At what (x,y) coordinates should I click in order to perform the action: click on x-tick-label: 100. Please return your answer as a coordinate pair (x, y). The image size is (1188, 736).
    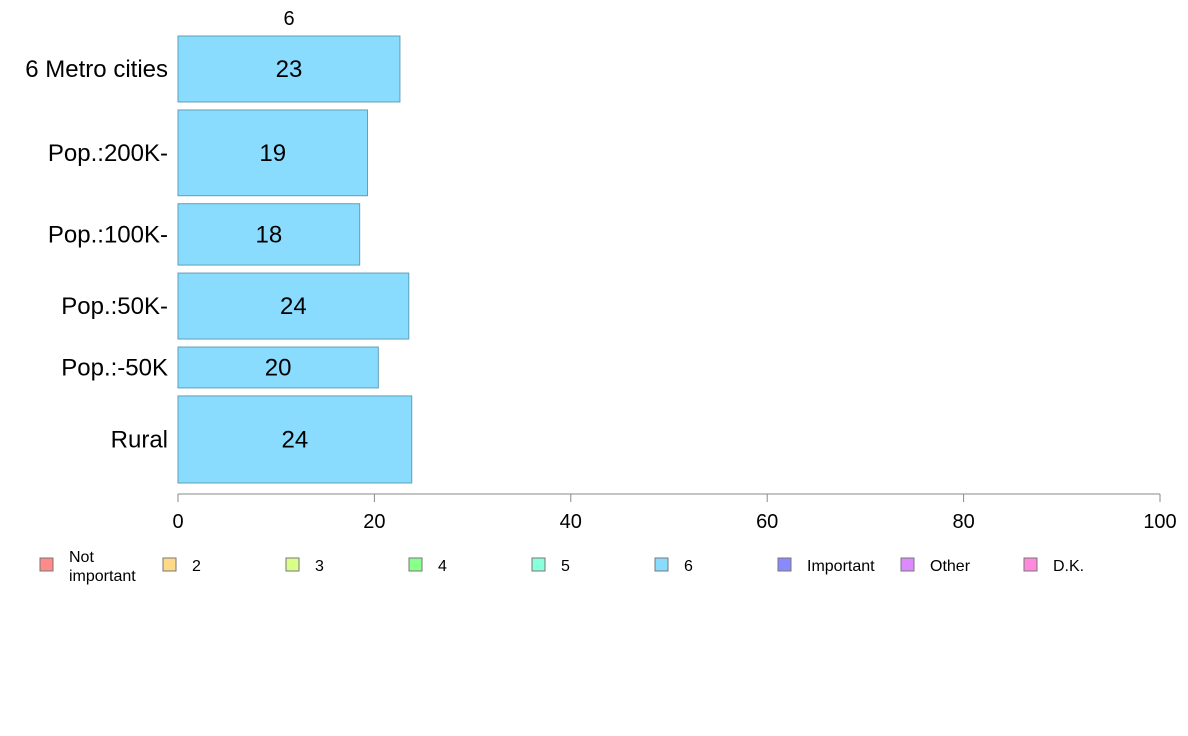
    Looking at the image, I should click on (1159, 522).